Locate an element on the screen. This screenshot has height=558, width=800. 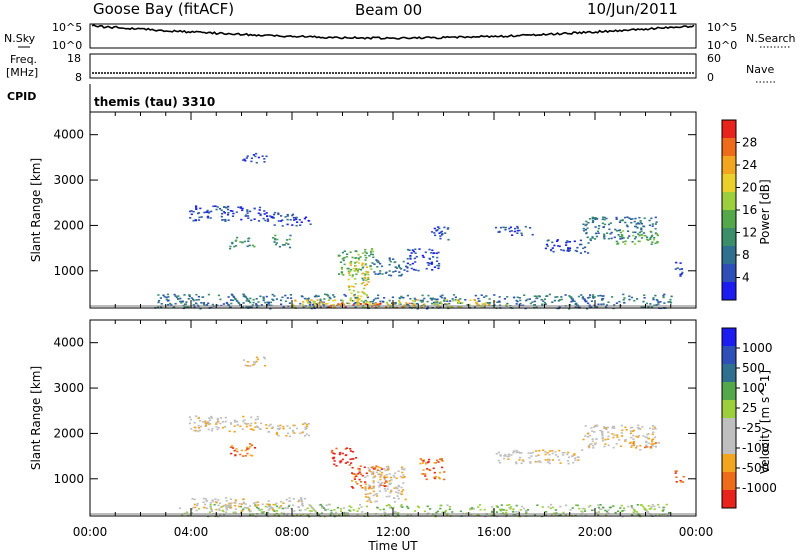
colorbar-cell is located at coordinates (729, 183).